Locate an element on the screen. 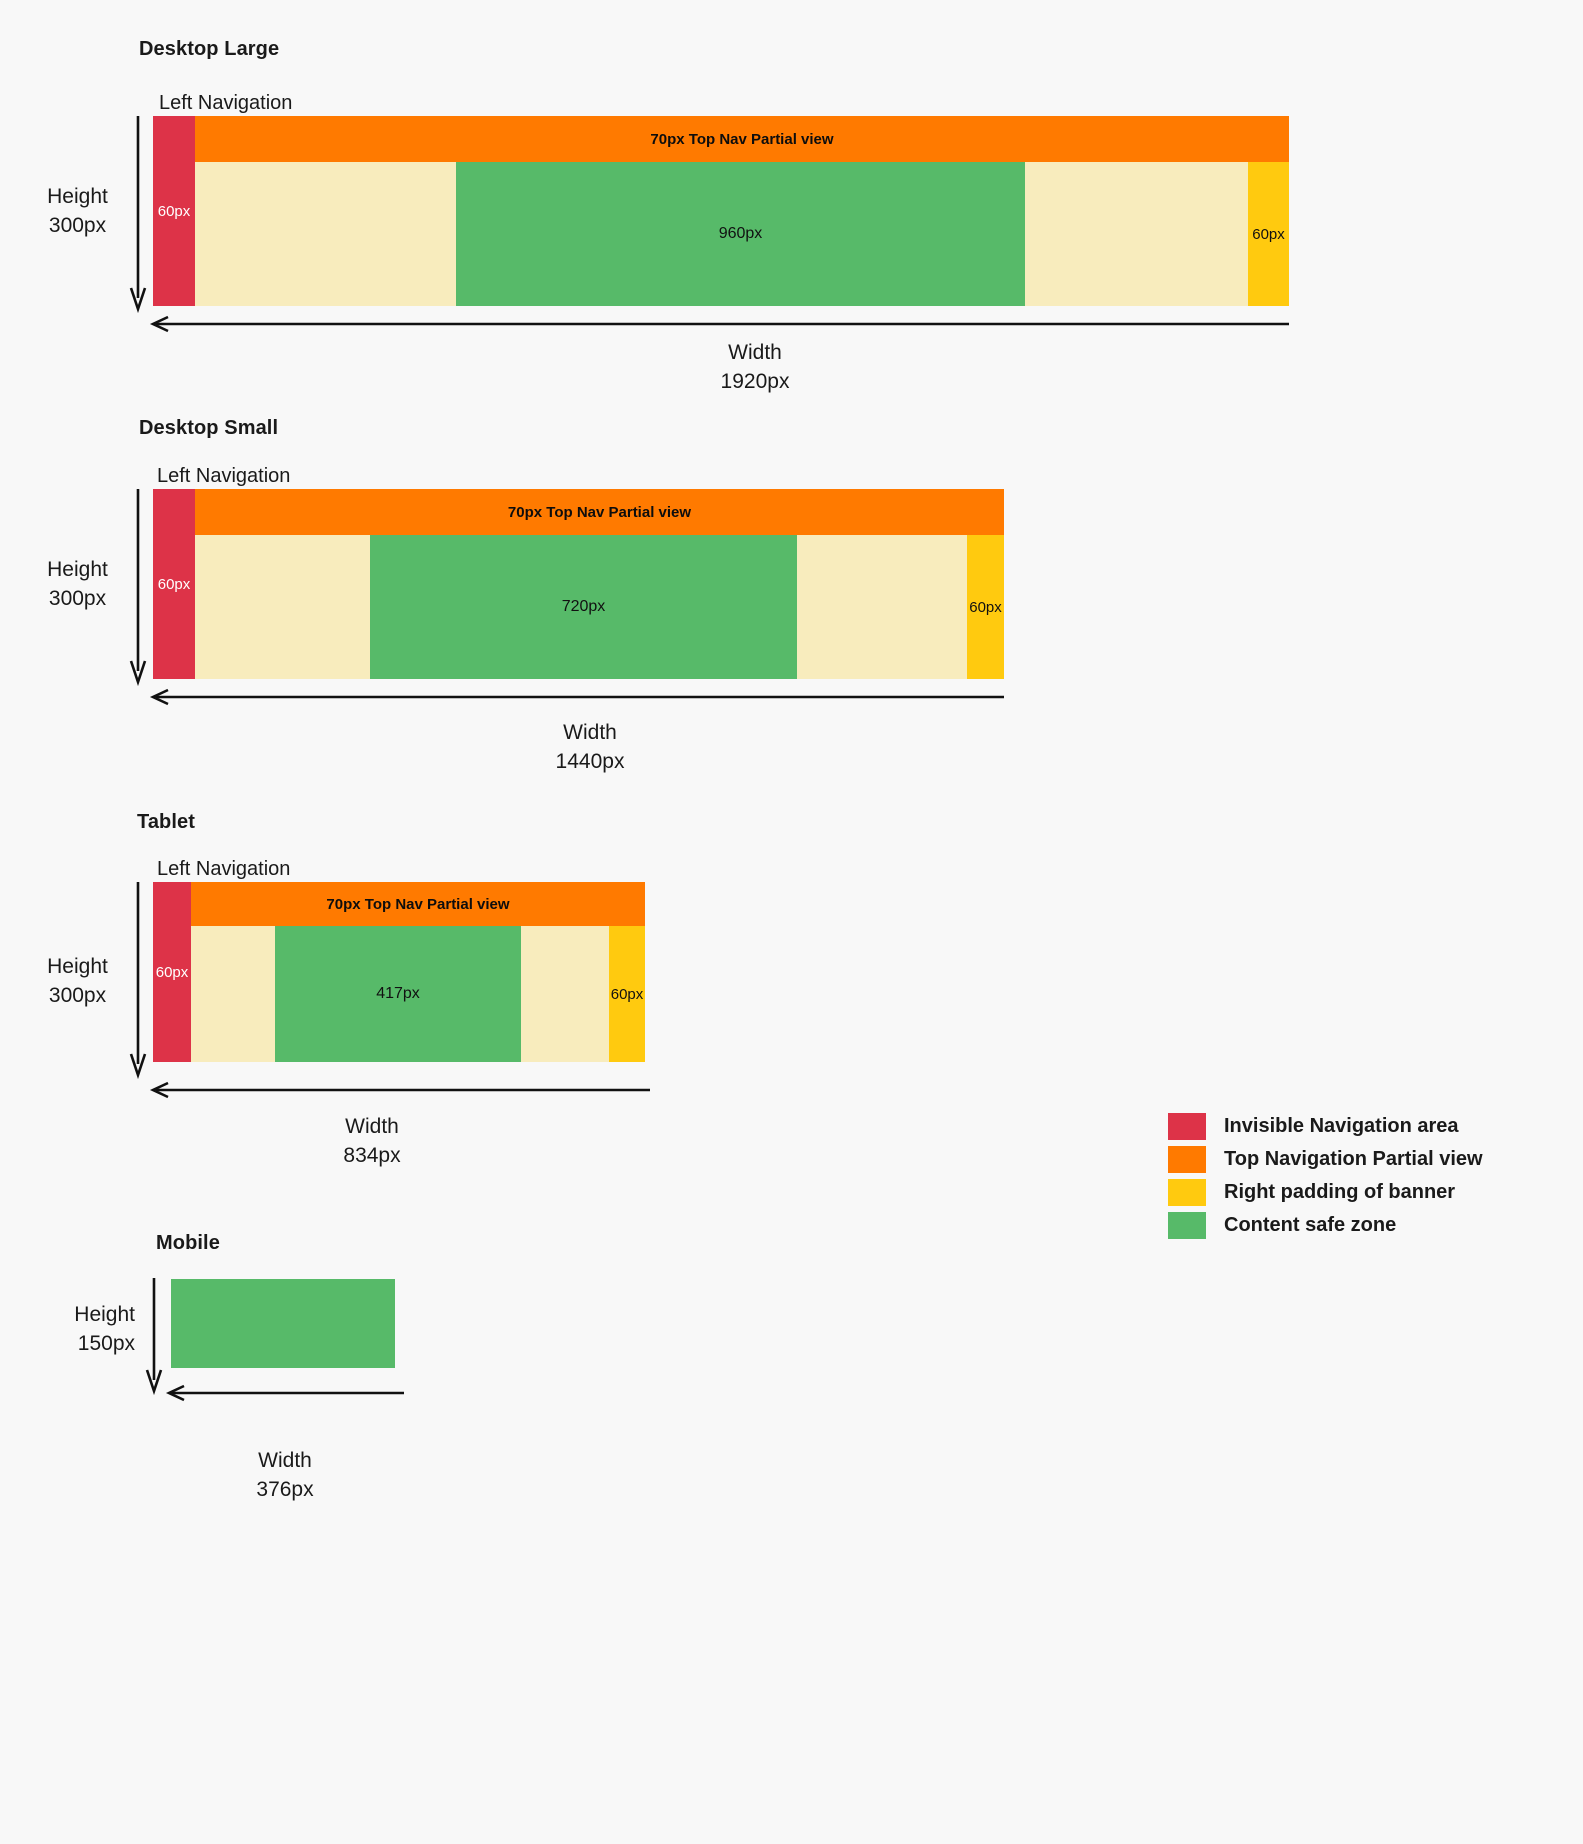  legend-label: Top Navigation Partial view is located at coordinates (1353, 1159).